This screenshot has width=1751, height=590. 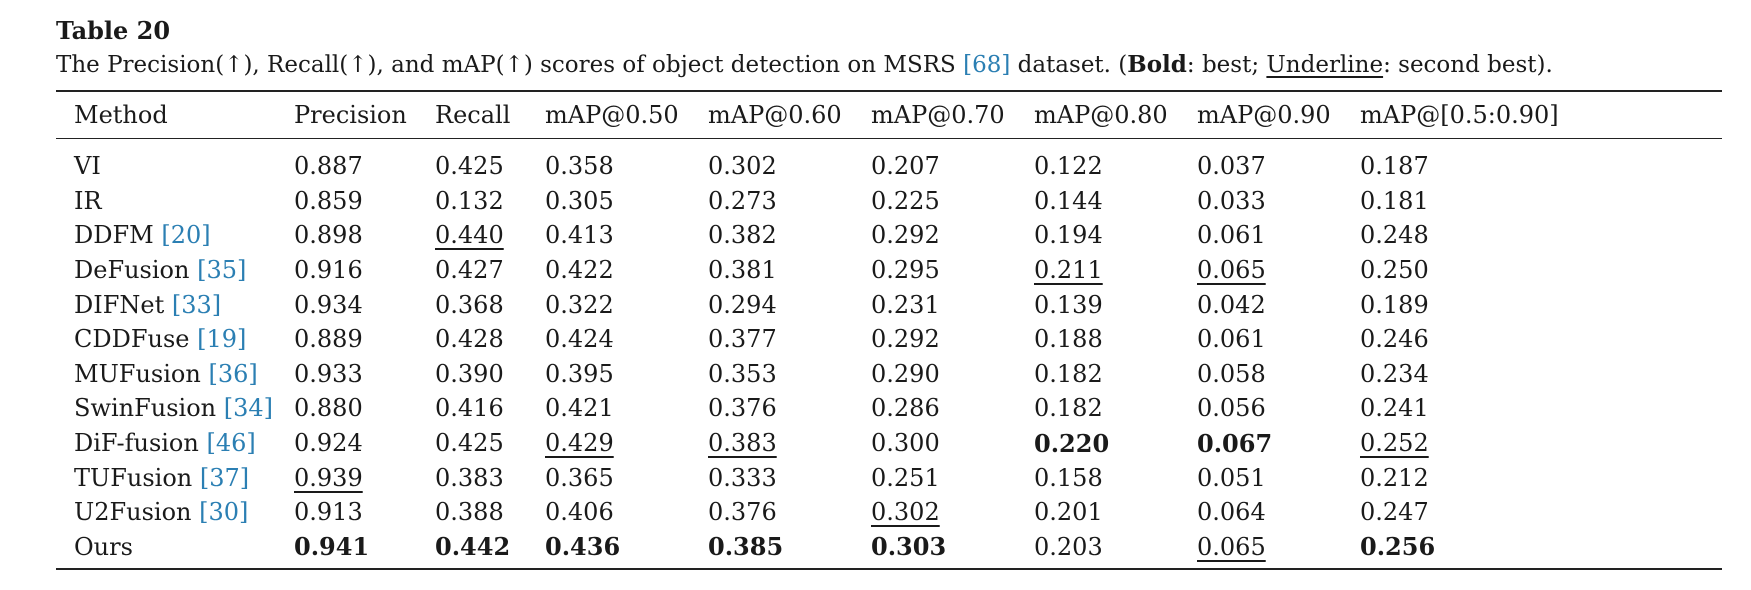 I want to click on score-cell: 0.933, so click(x=346, y=374).